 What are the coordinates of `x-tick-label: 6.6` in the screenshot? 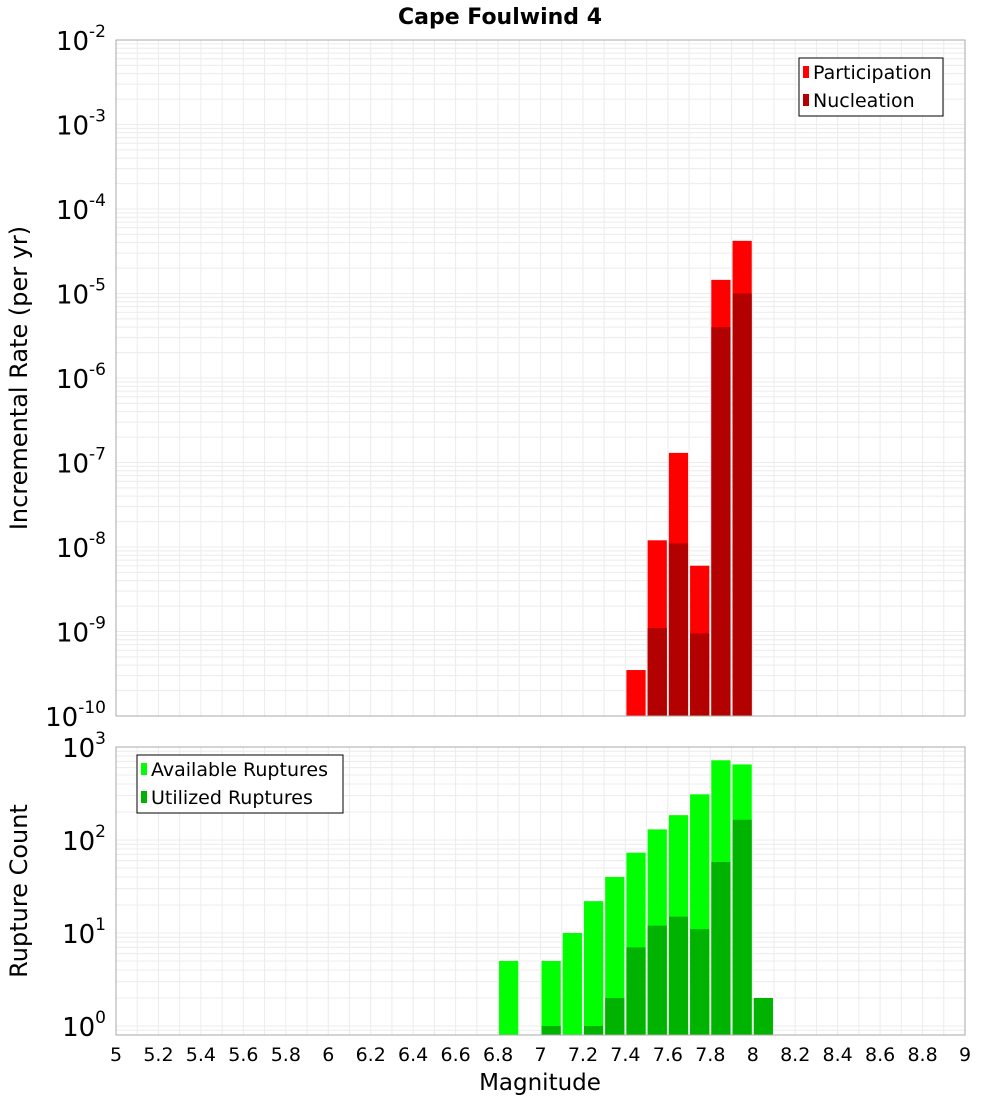 It's located at (455, 1055).